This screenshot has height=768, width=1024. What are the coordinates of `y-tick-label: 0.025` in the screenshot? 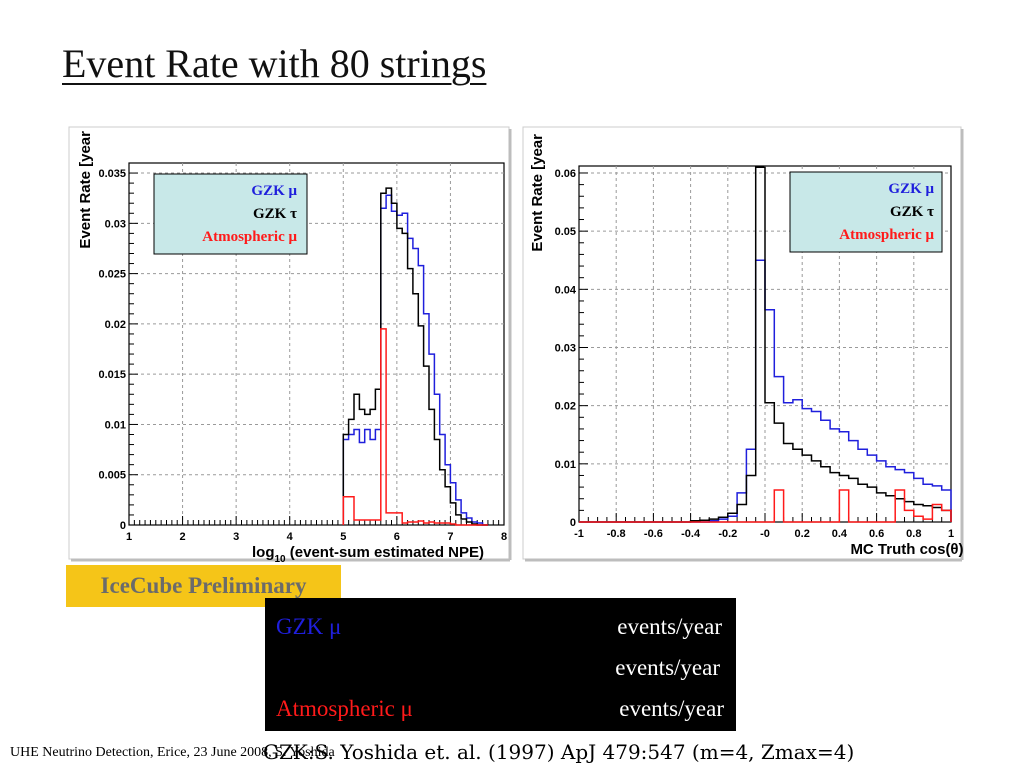 It's located at (112, 275).